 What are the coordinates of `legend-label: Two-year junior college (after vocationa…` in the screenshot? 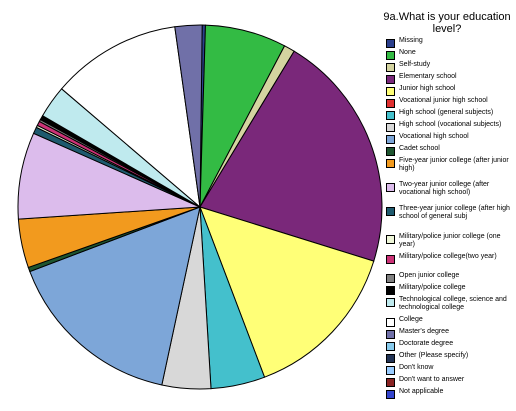 It's located at (444, 188).